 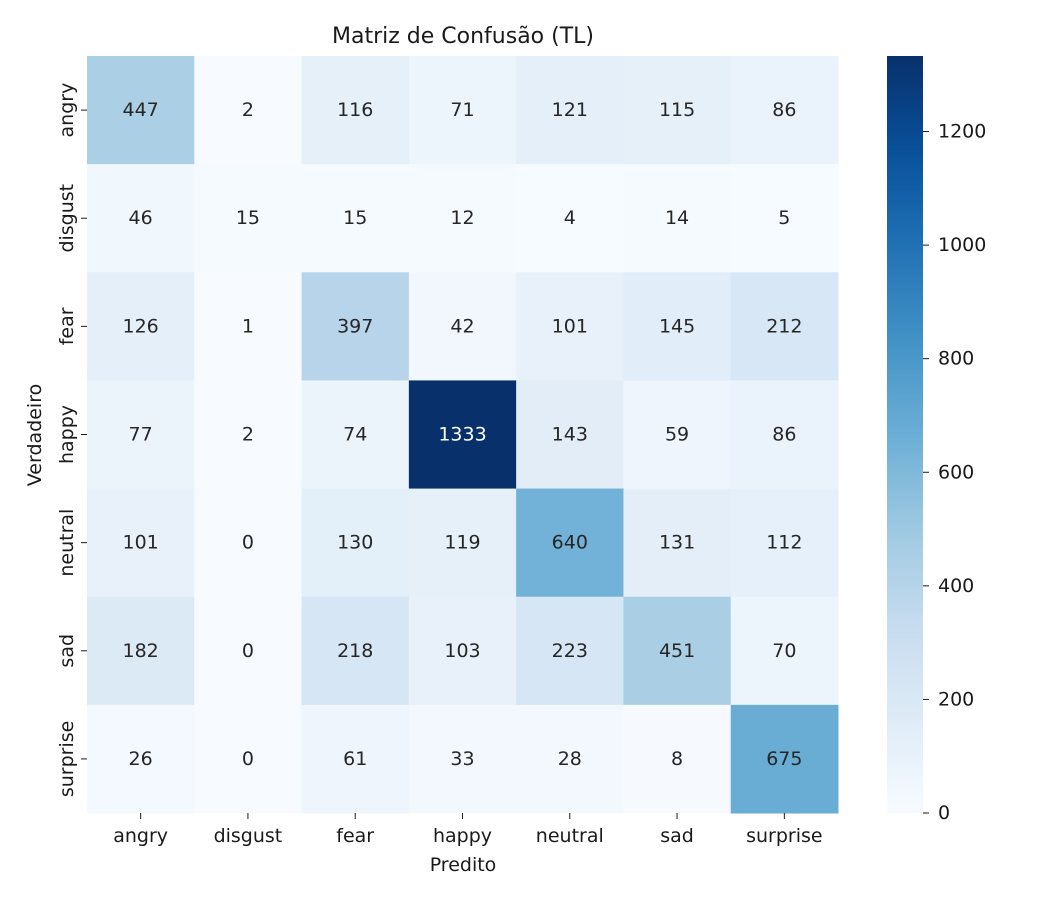 I want to click on cell-value-label: 212, so click(x=784, y=326).